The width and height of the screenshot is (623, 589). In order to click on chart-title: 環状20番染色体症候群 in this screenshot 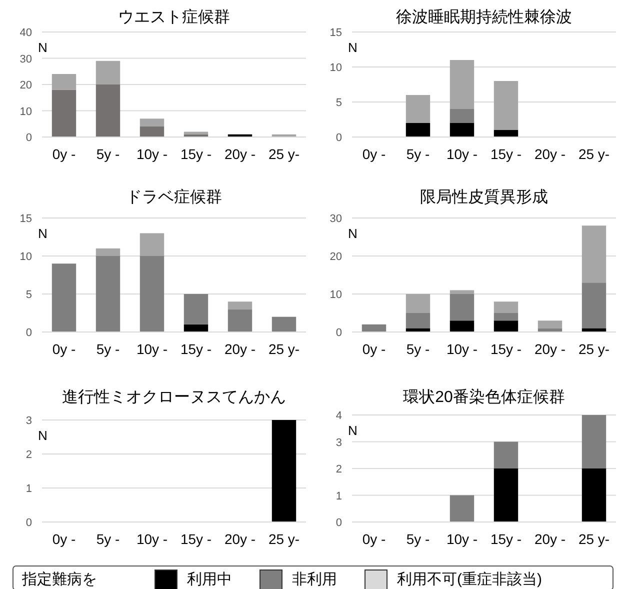, I will do `click(484, 397)`.